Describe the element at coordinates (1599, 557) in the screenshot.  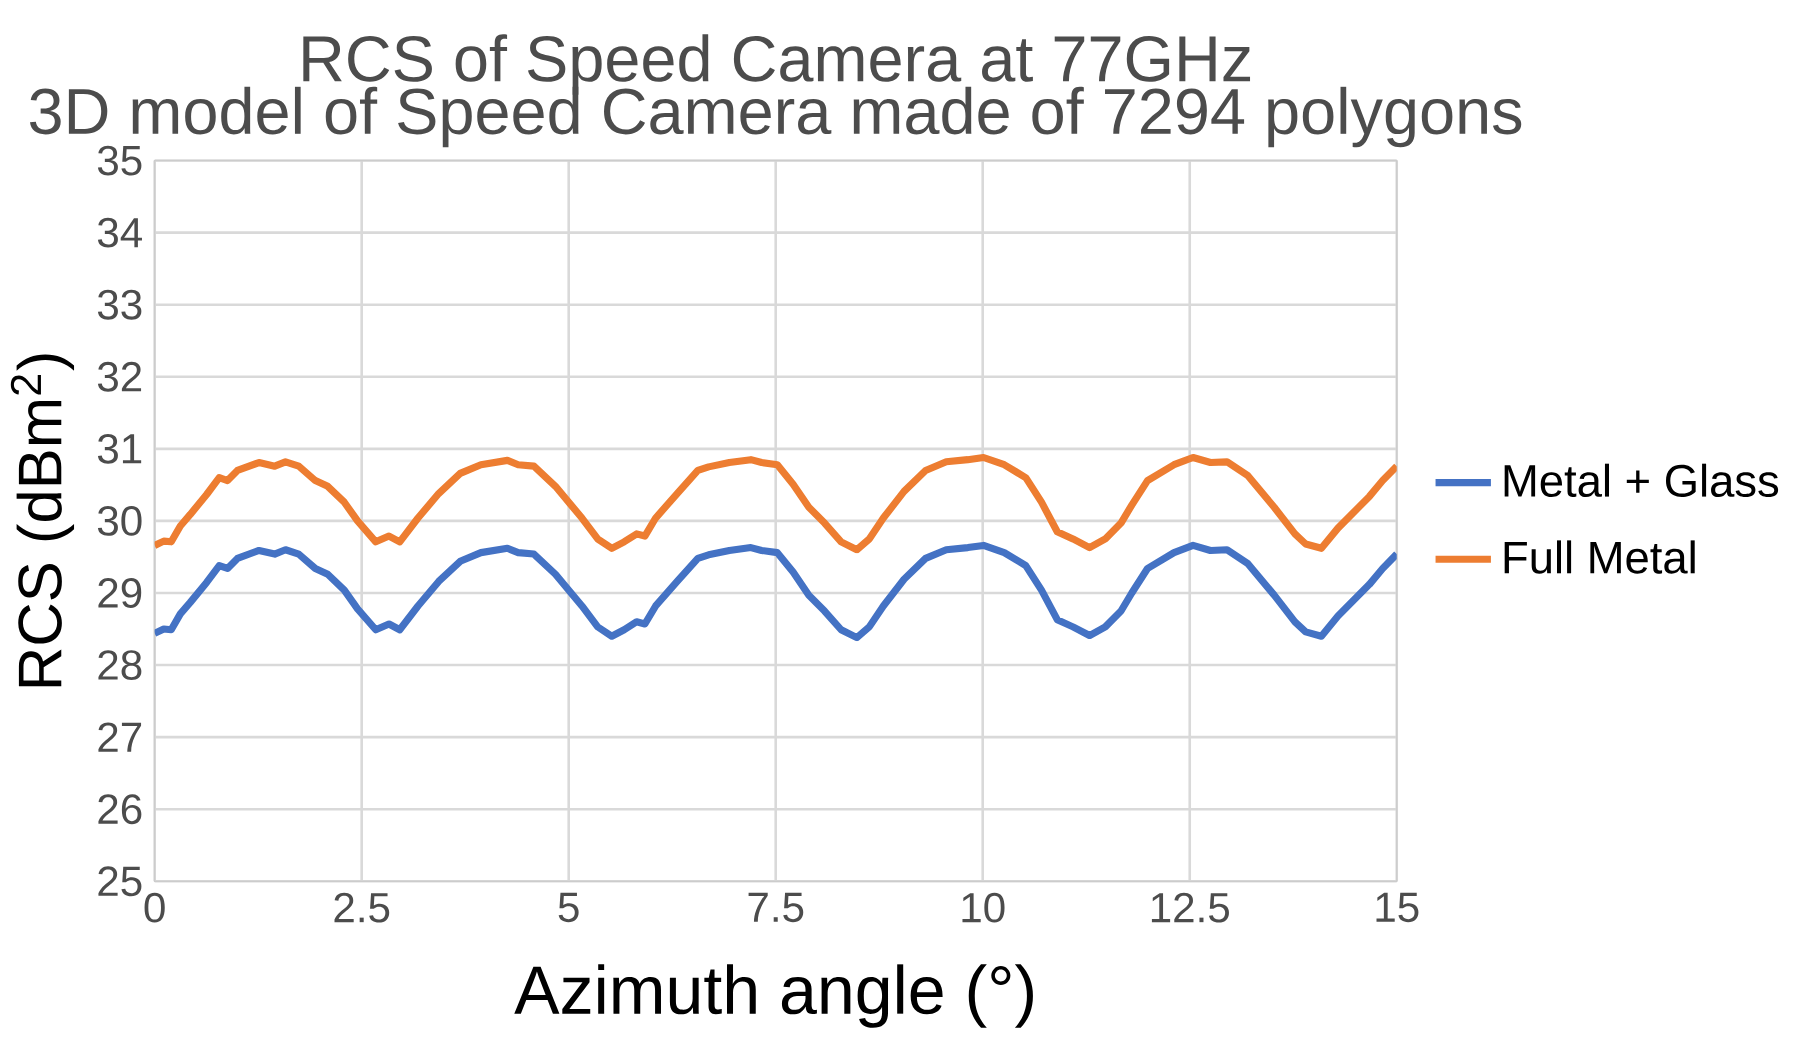
I see `legend-label: Full Metal` at that location.